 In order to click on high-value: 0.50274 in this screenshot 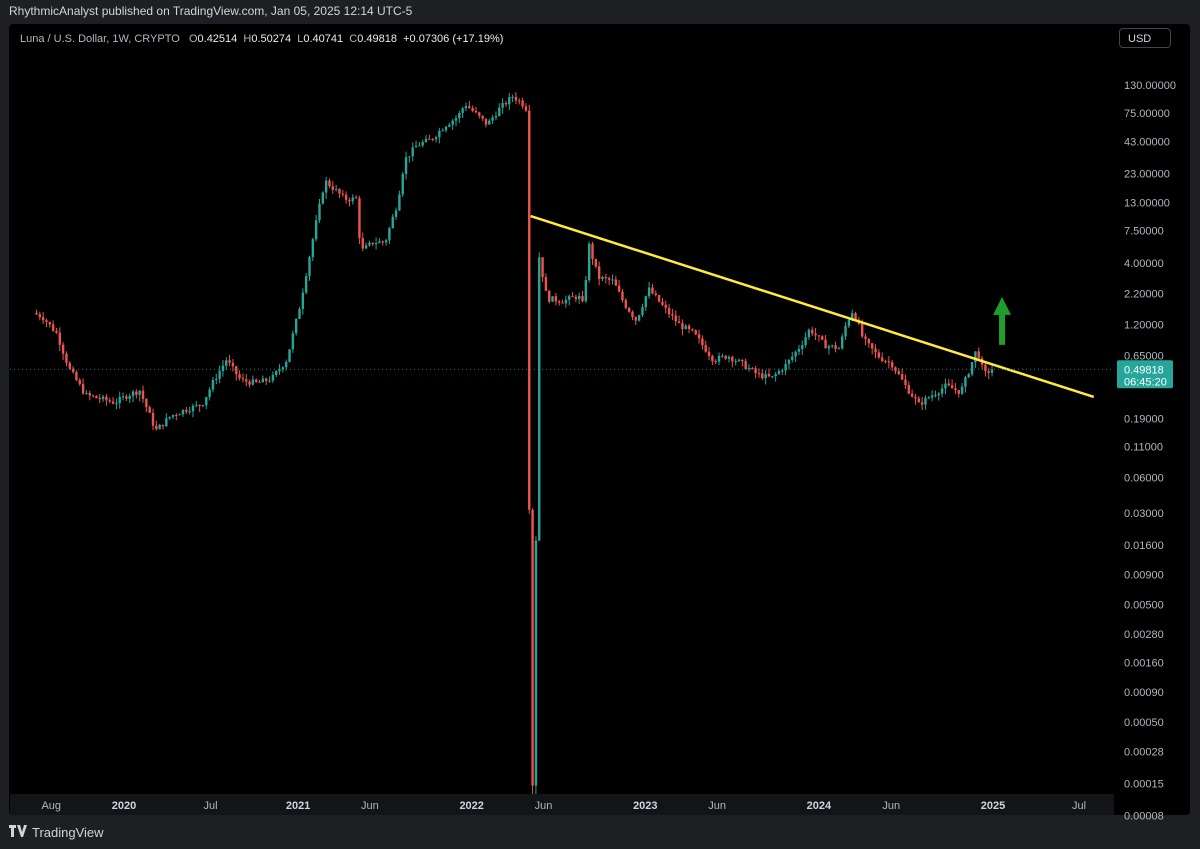, I will do `click(271, 39)`.